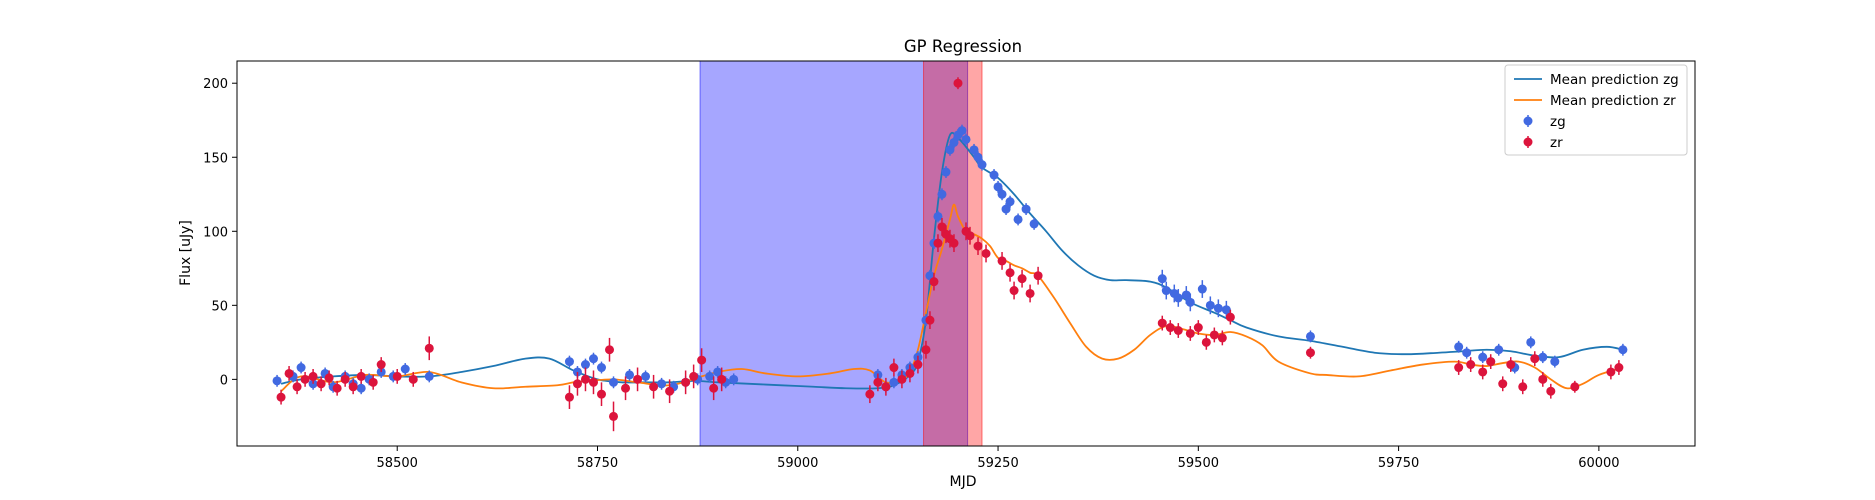 The width and height of the screenshot is (1875, 500). I want to click on x-tick-label: 58750, so click(597, 463).